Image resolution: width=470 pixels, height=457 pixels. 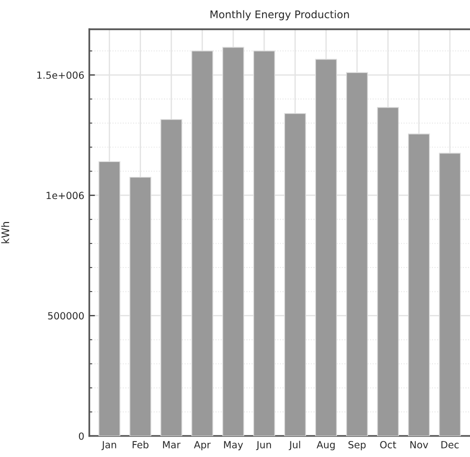 I want to click on x-tick-label: Nov, so click(x=419, y=444).